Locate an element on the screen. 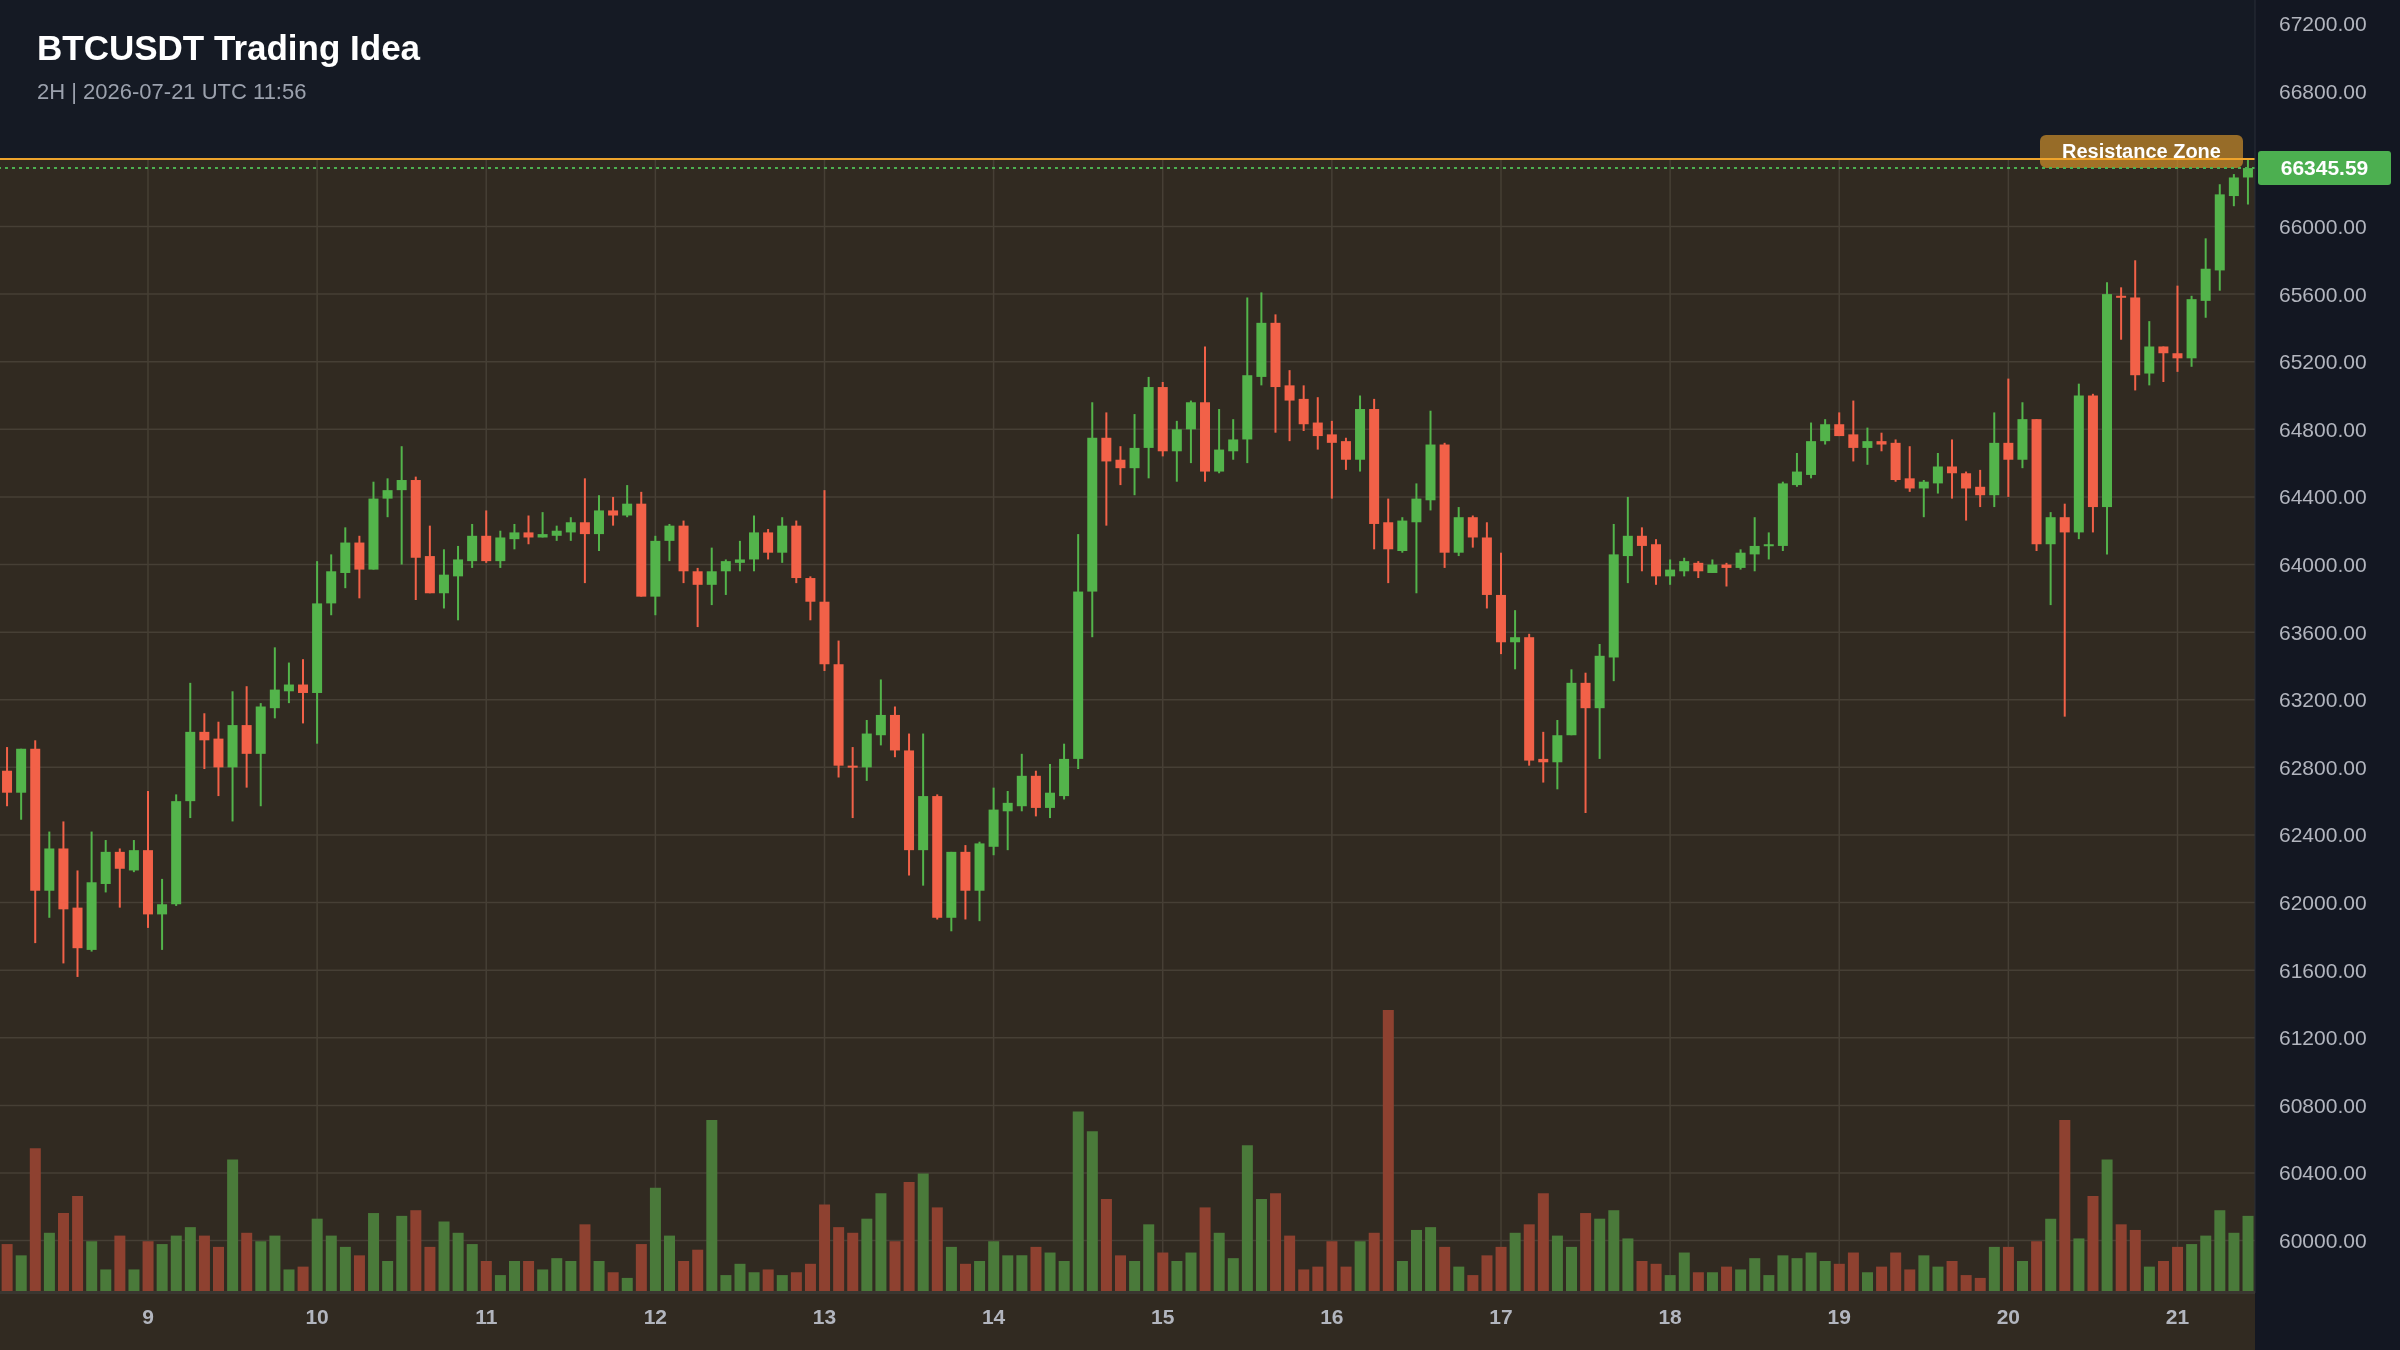 This screenshot has height=1350, width=2400. y-tick-label: 64400.00 is located at coordinates (2323, 497).